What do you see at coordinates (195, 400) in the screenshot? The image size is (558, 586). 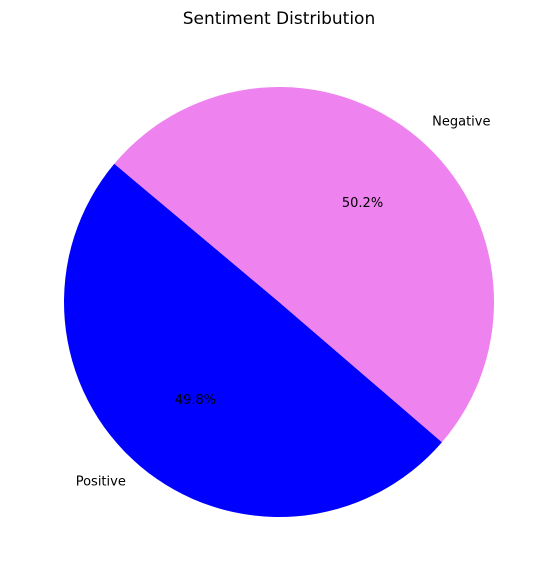 I see `percent-label-positive: 49.8%` at bounding box center [195, 400].